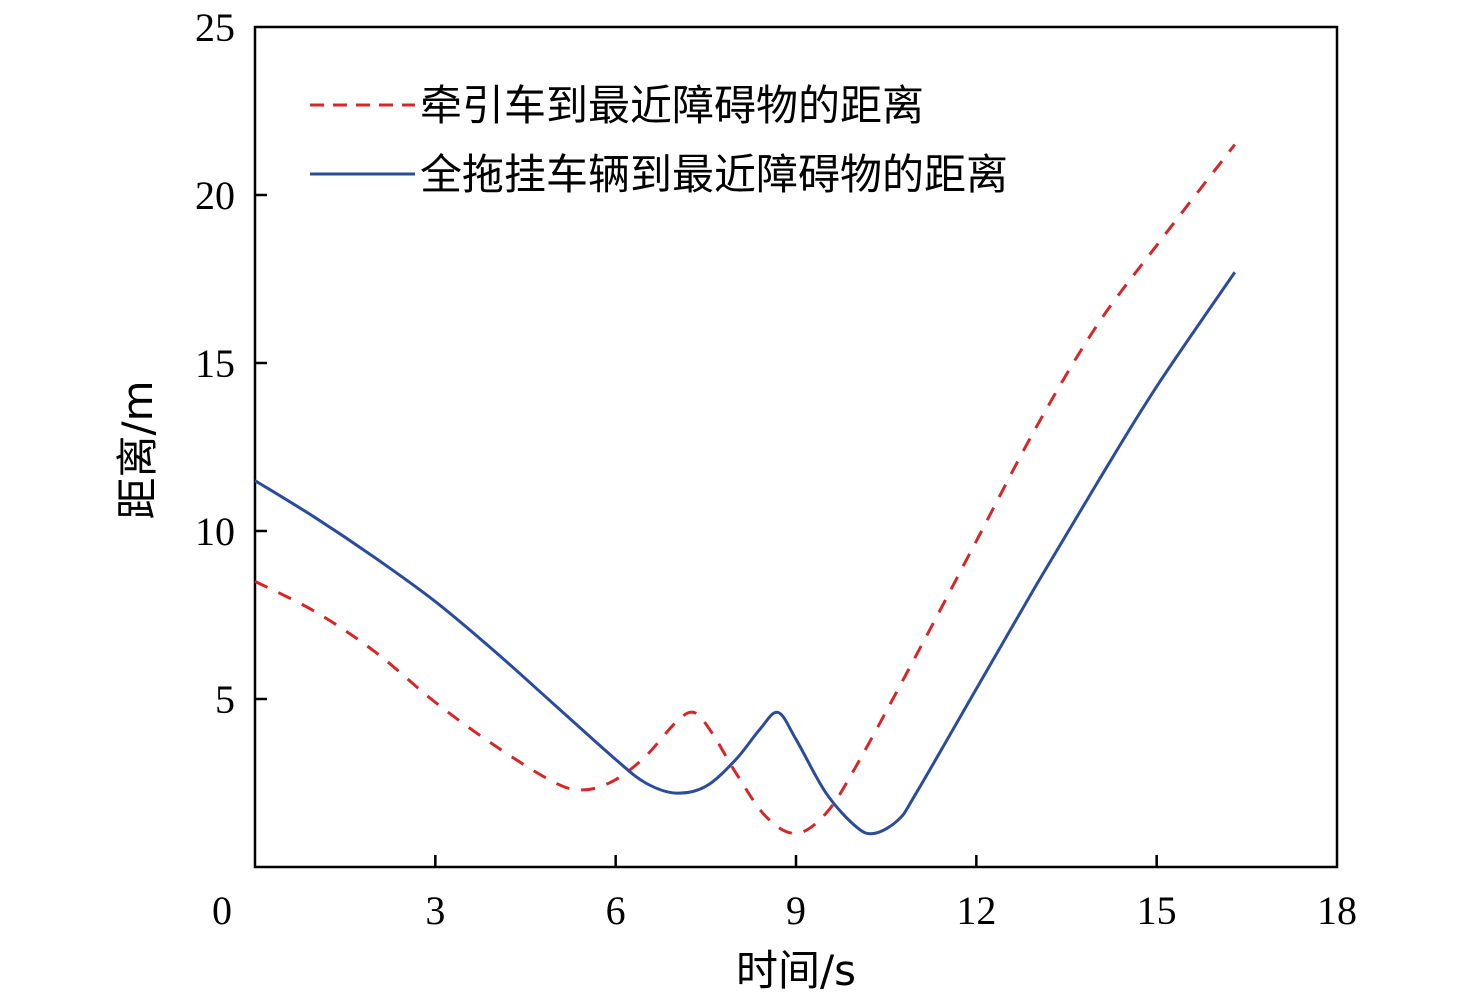 This screenshot has width=1476, height=1005. I want to click on y-tick-label: 5, so click(225, 699).